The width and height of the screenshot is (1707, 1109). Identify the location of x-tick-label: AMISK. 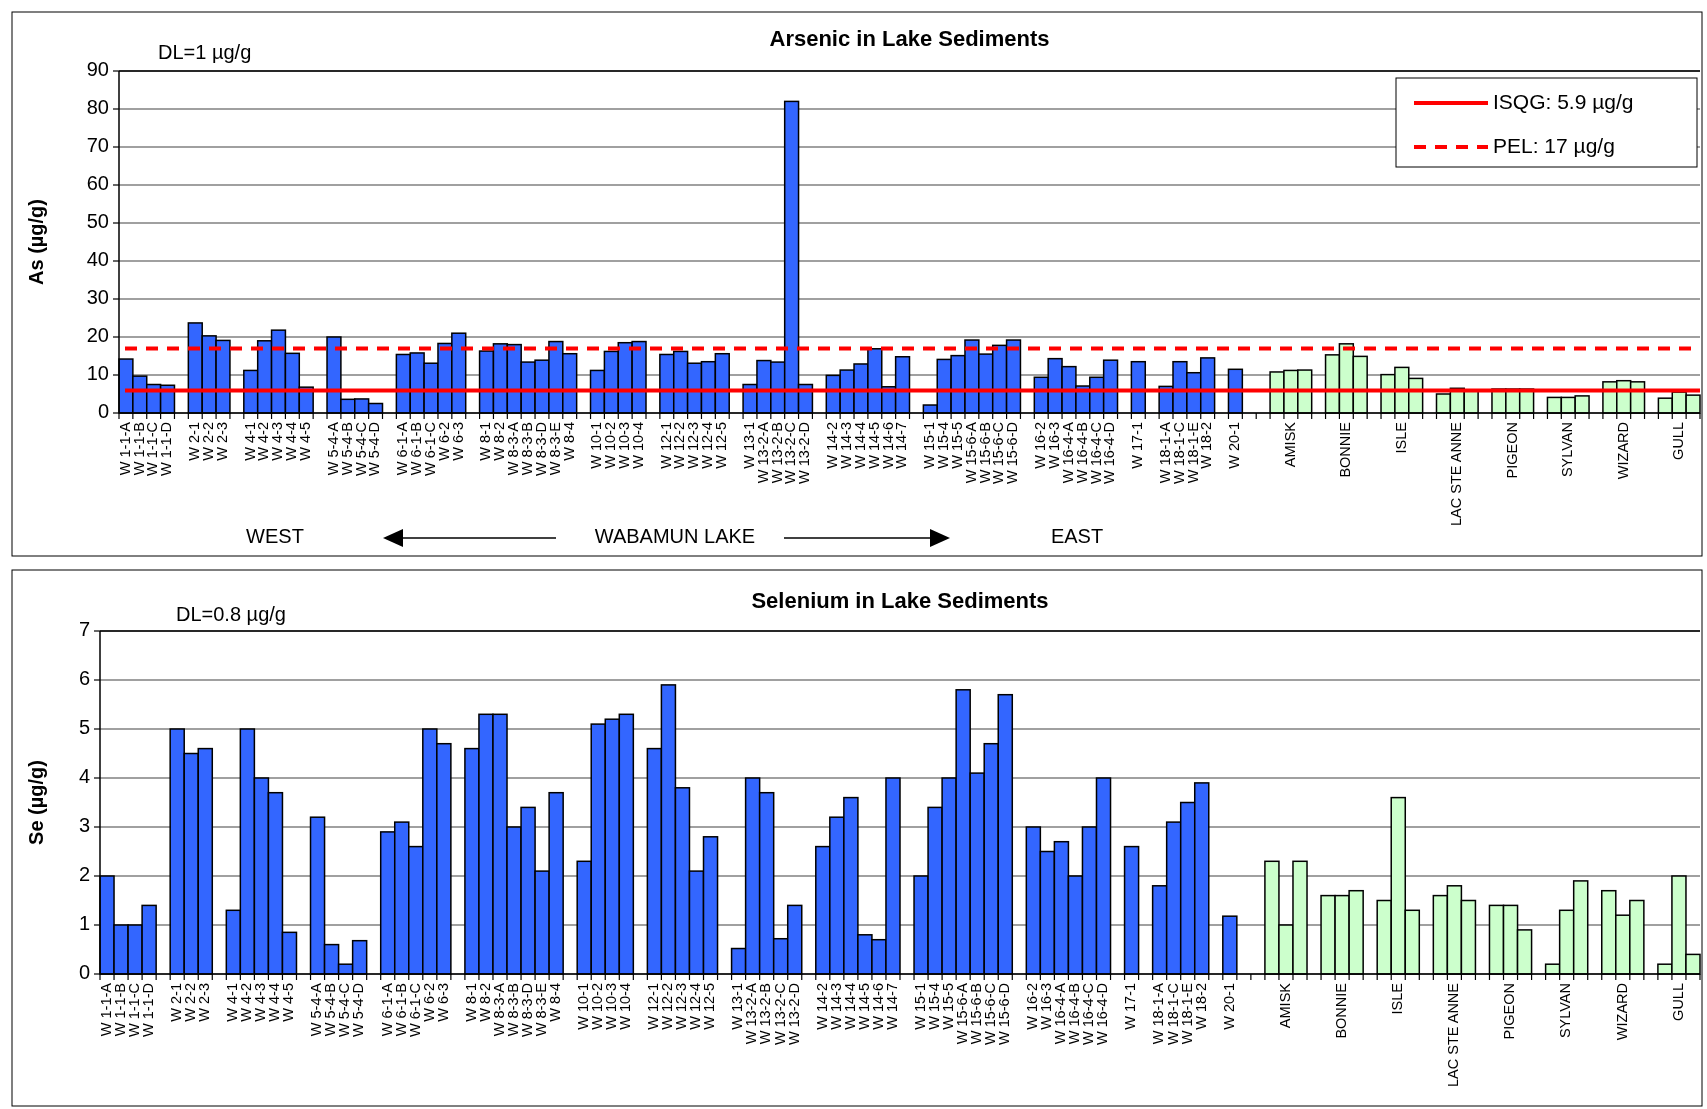
(1284, 1005).